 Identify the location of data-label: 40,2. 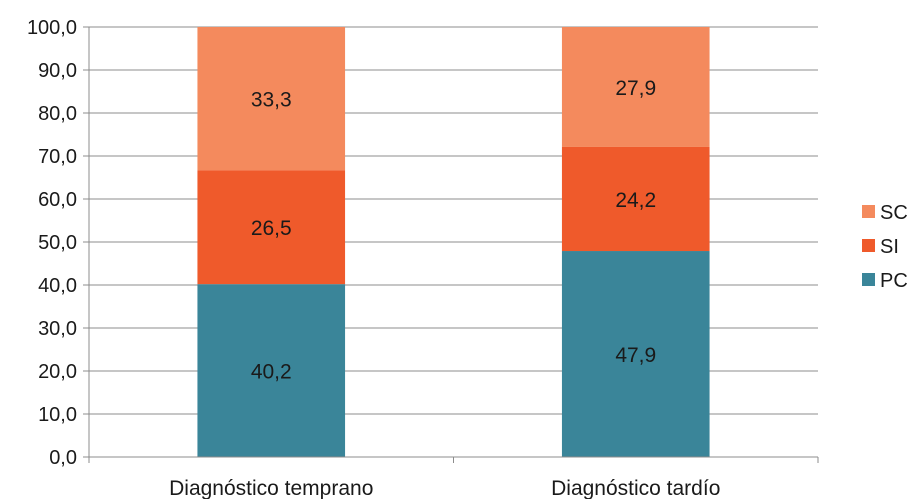
(271, 372).